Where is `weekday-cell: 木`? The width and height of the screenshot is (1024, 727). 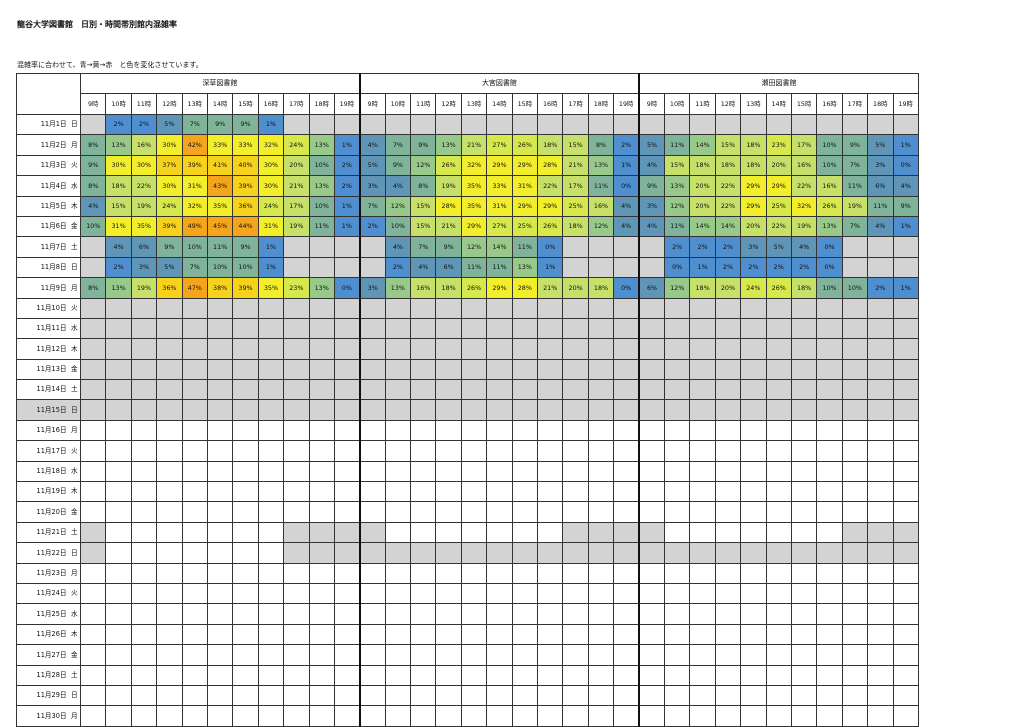
weekday-cell: 木 is located at coordinates (74, 206).